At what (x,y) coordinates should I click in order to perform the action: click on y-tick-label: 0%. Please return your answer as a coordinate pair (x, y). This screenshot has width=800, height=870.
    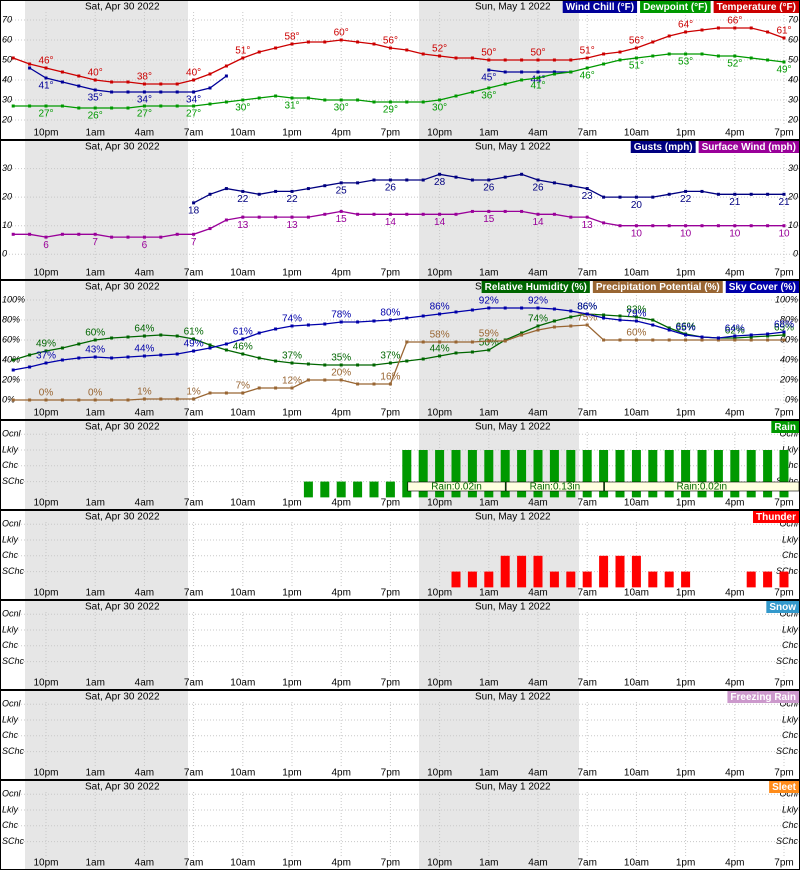
    Looking at the image, I should click on (791, 399).